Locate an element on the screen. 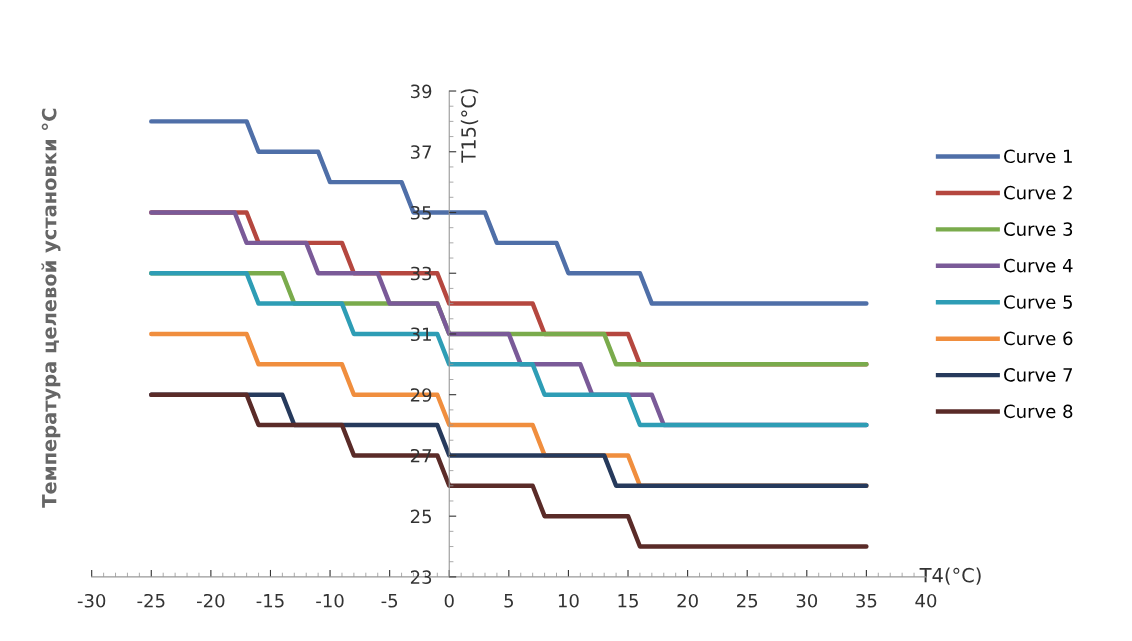 The image size is (1132, 641). x-tick-label: -5 is located at coordinates (389, 601).